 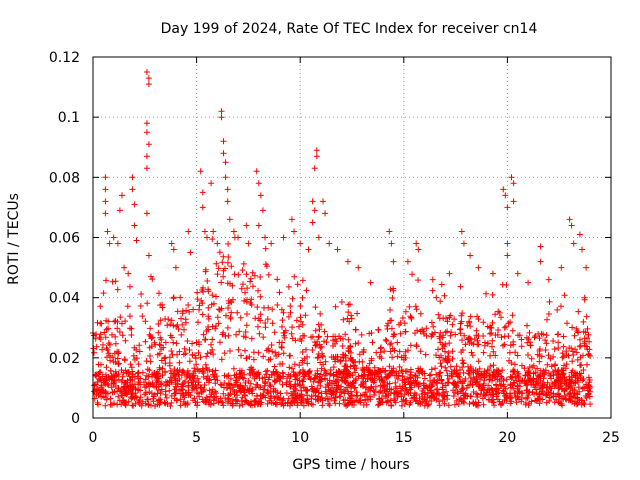 What do you see at coordinates (64, 299) in the screenshot?
I see `y-tick-label: 0.04` at bounding box center [64, 299].